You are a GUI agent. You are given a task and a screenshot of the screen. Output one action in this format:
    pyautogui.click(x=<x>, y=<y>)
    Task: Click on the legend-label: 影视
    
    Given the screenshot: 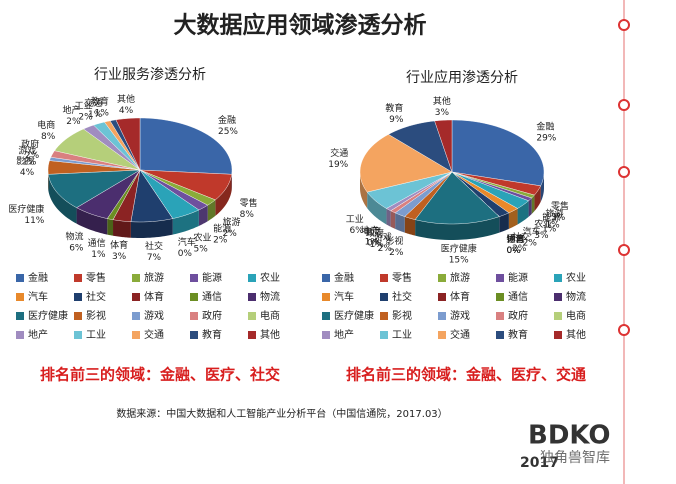 What is the action you would take?
    pyautogui.click(x=96, y=315)
    